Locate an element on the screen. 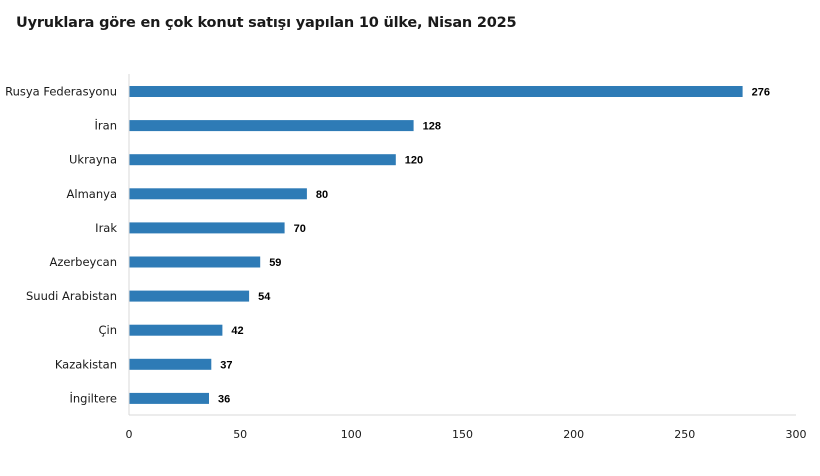  x-tick-label: 250 is located at coordinates (684, 434).